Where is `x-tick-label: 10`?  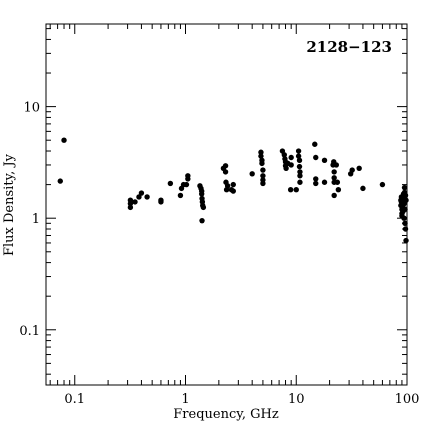 x-tick-label: 10 is located at coordinates (296, 399).